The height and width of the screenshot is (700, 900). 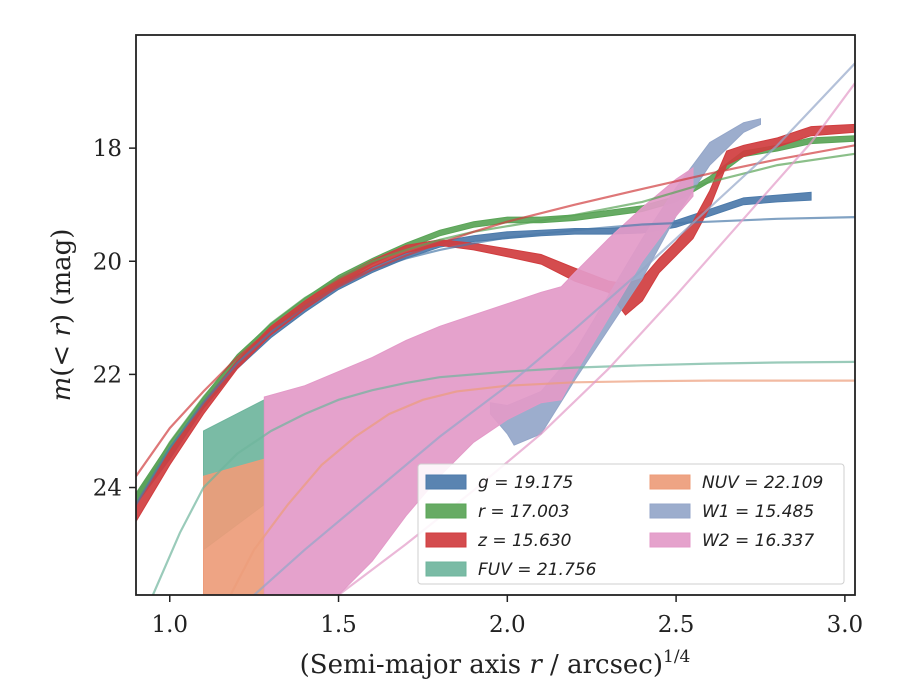 What do you see at coordinates (524, 541) in the screenshot?
I see `legend-label-z: z = 15.630` at bounding box center [524, 541].